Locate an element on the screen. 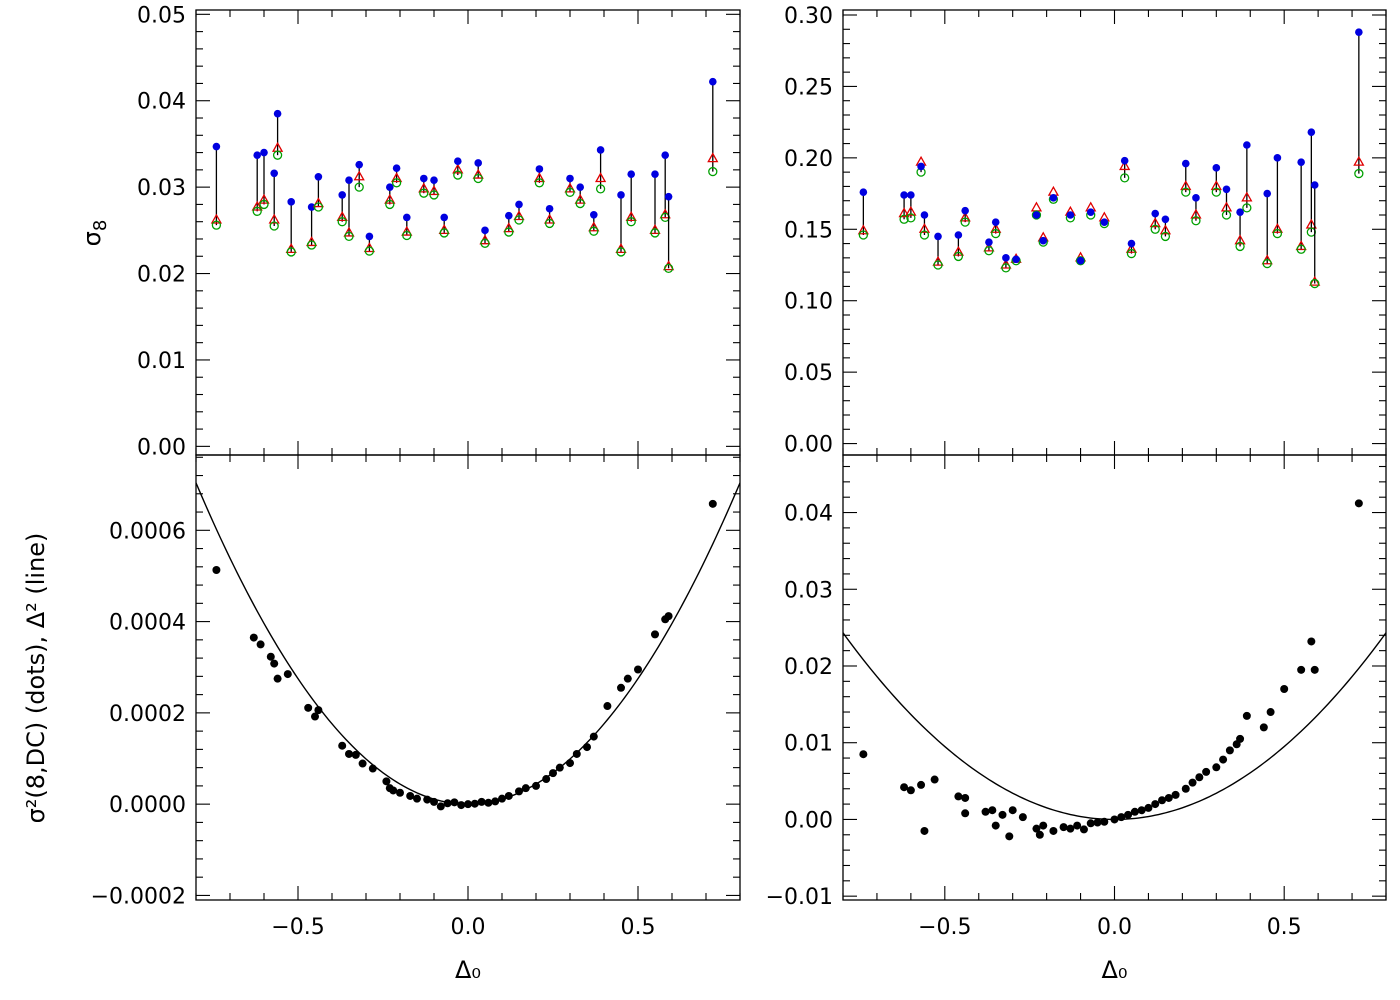  y-tick-label: 0.01 is located at coordinates (808, 744).